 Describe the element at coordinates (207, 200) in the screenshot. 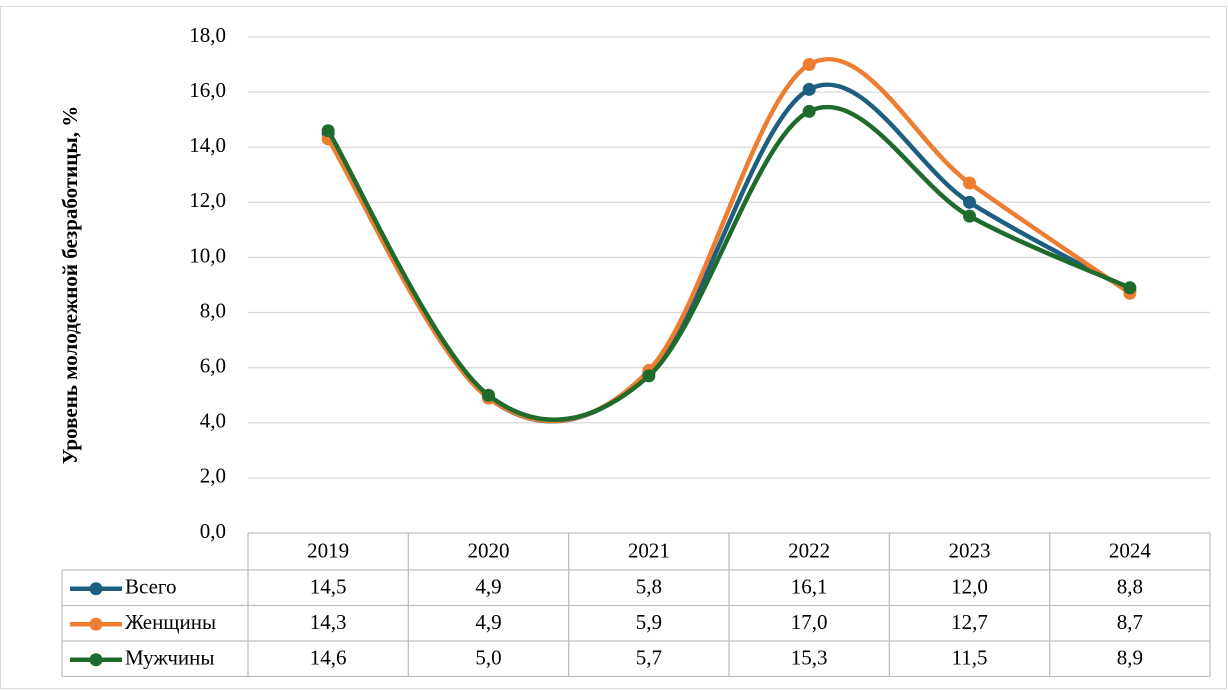

I see `y-tick-label: 12,0` at that location.